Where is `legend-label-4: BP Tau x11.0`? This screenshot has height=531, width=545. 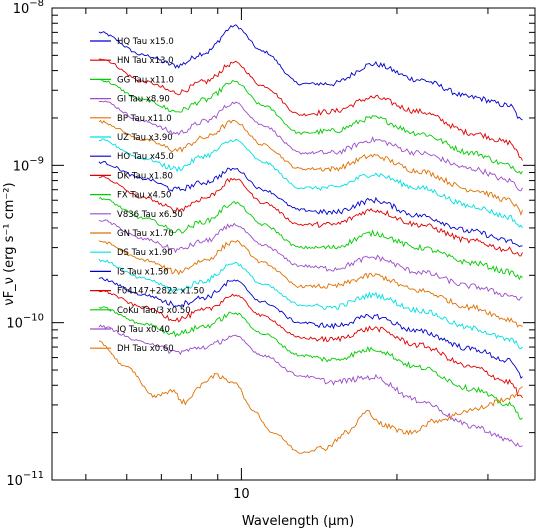 legend-label-4: BP Tau x11.0 is located at coordinates (144, 119).